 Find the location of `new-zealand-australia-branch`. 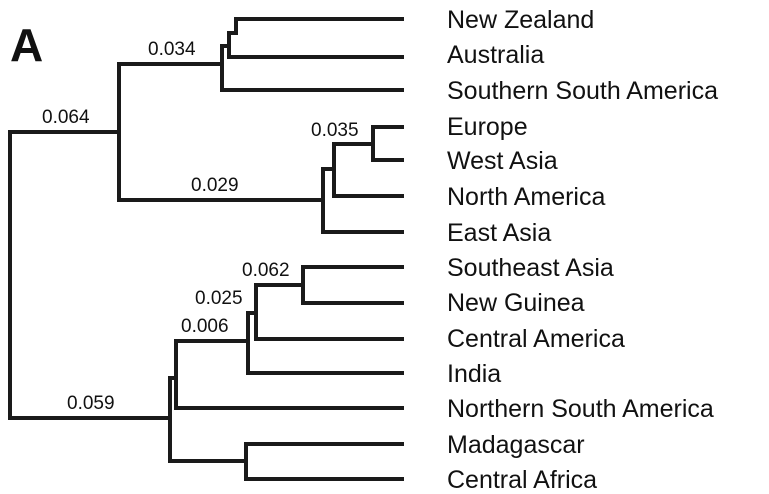

new-zealand-australia-branch is located at coordinates (315, 45).